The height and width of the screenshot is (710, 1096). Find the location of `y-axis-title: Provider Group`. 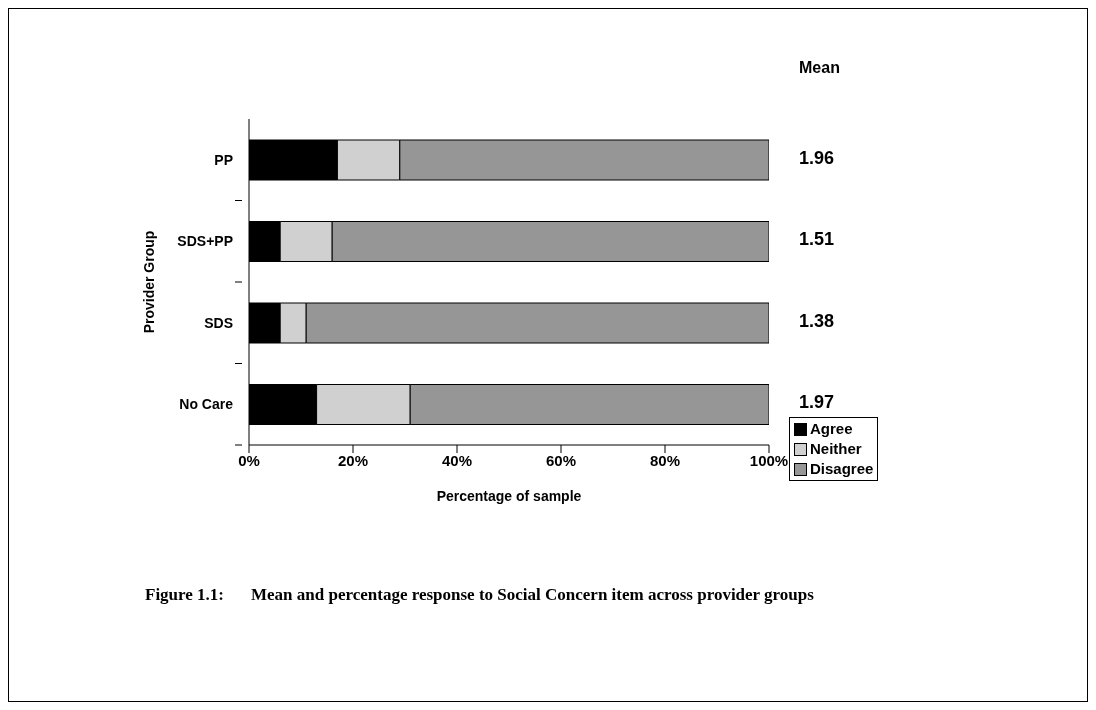

y-axis-title: Provider Group is located at coordinates (148, 282).